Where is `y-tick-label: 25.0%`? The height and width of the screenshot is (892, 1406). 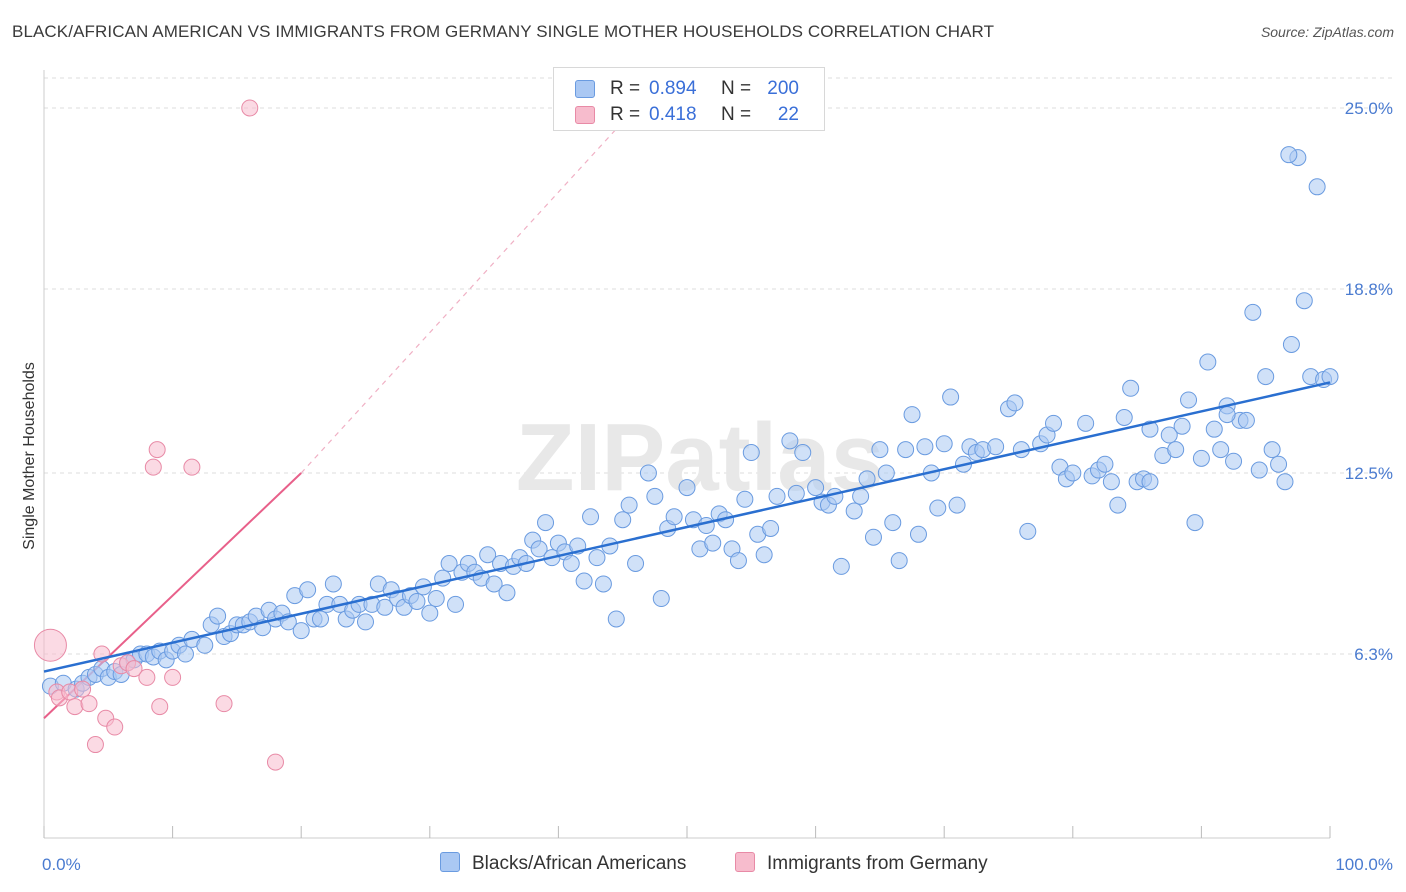 y-tick-label: 25.0% is located at coordinates (1369, 108).